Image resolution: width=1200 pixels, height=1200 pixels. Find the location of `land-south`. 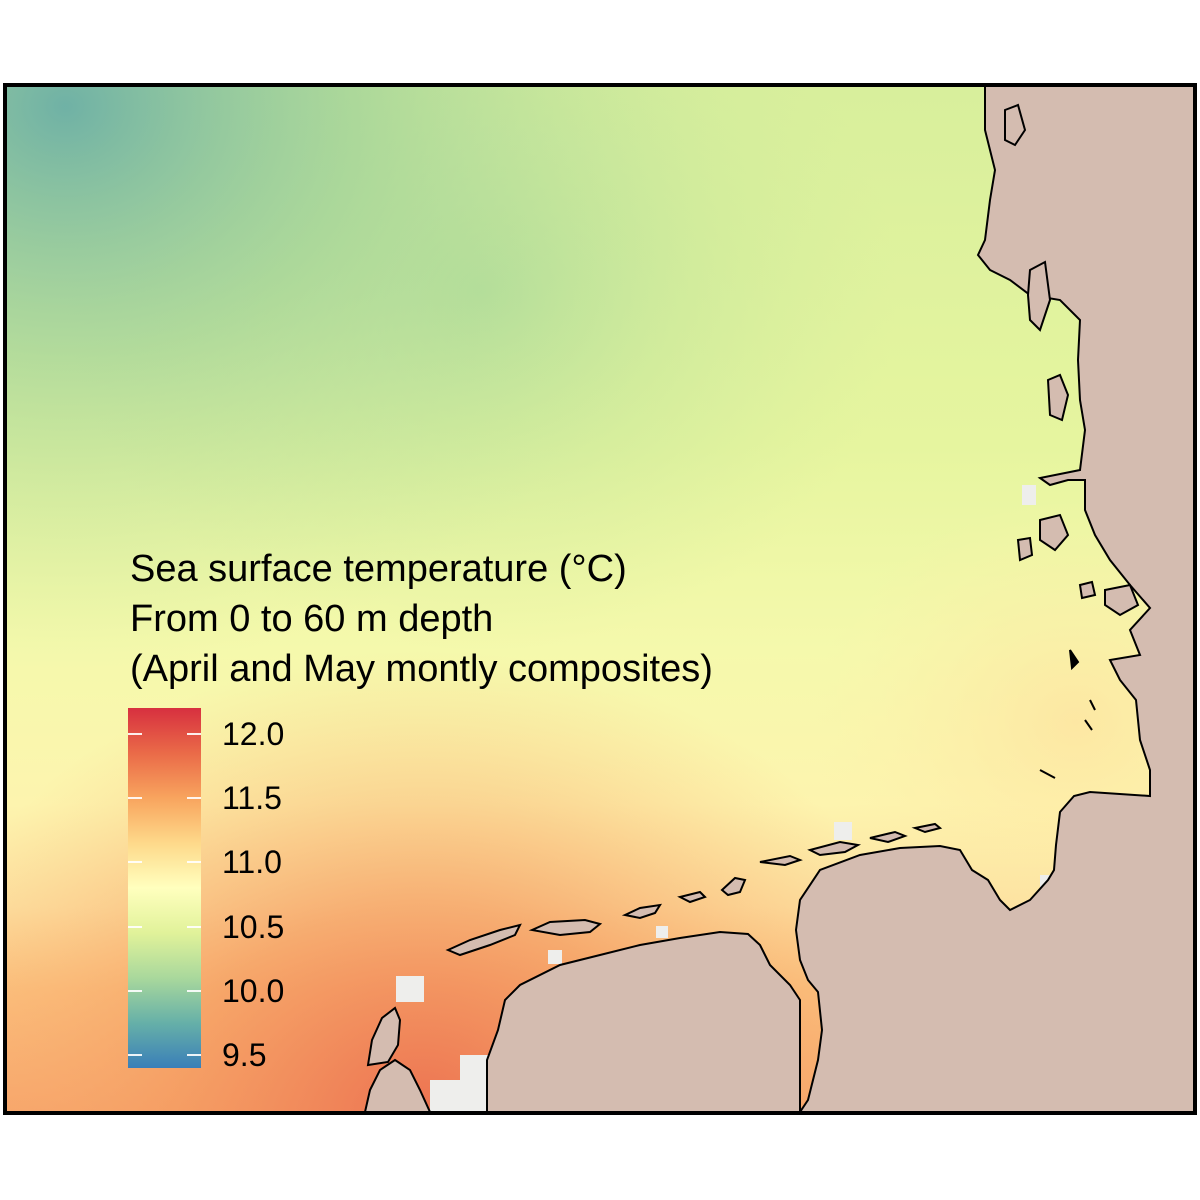

land-south is located at coordinates (643, 1021).